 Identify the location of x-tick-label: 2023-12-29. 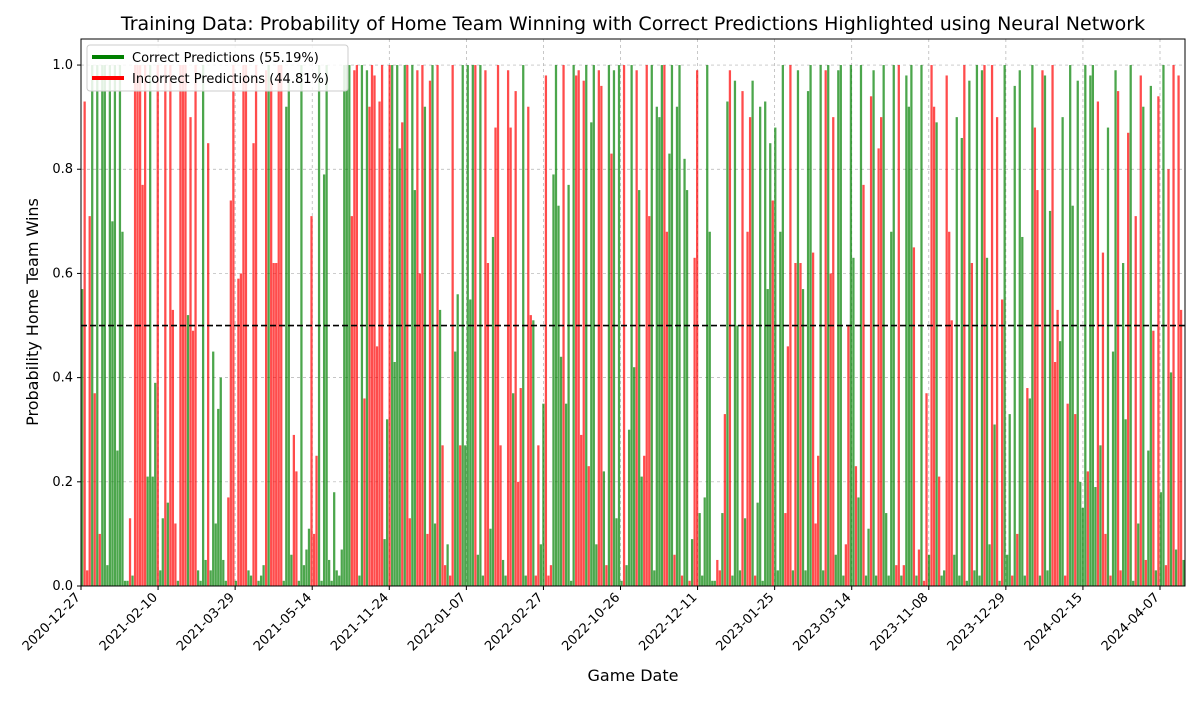
(977, 622).